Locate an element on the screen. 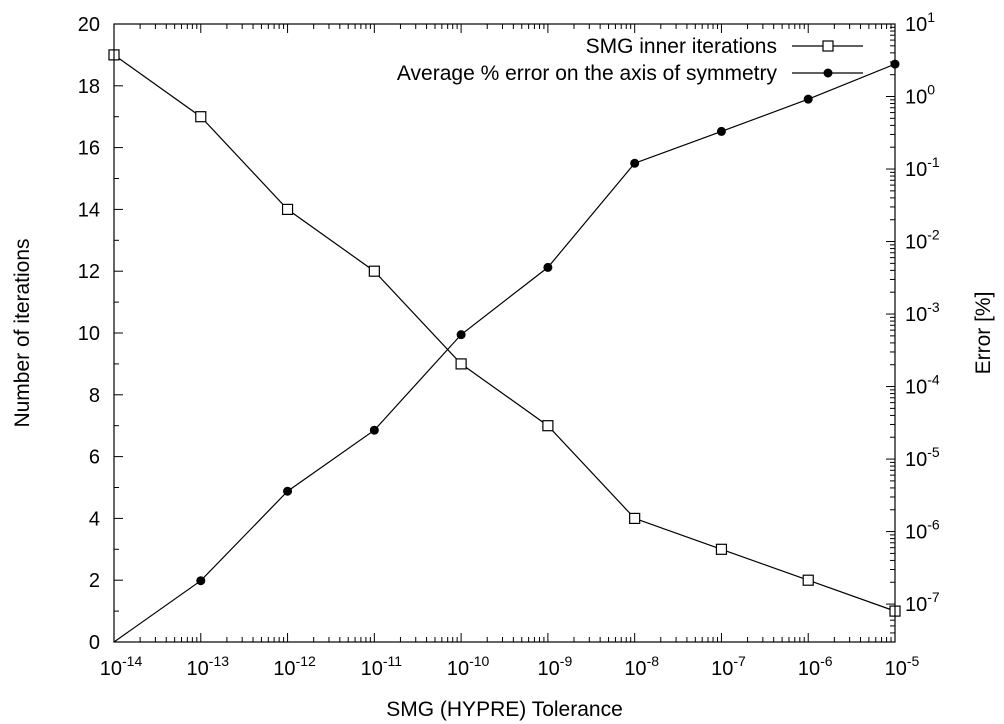 Image resolution: width=1004 pixels, height=724 pixels. y2-tick-label: 10⁰ is located at coordinates (920, 95).